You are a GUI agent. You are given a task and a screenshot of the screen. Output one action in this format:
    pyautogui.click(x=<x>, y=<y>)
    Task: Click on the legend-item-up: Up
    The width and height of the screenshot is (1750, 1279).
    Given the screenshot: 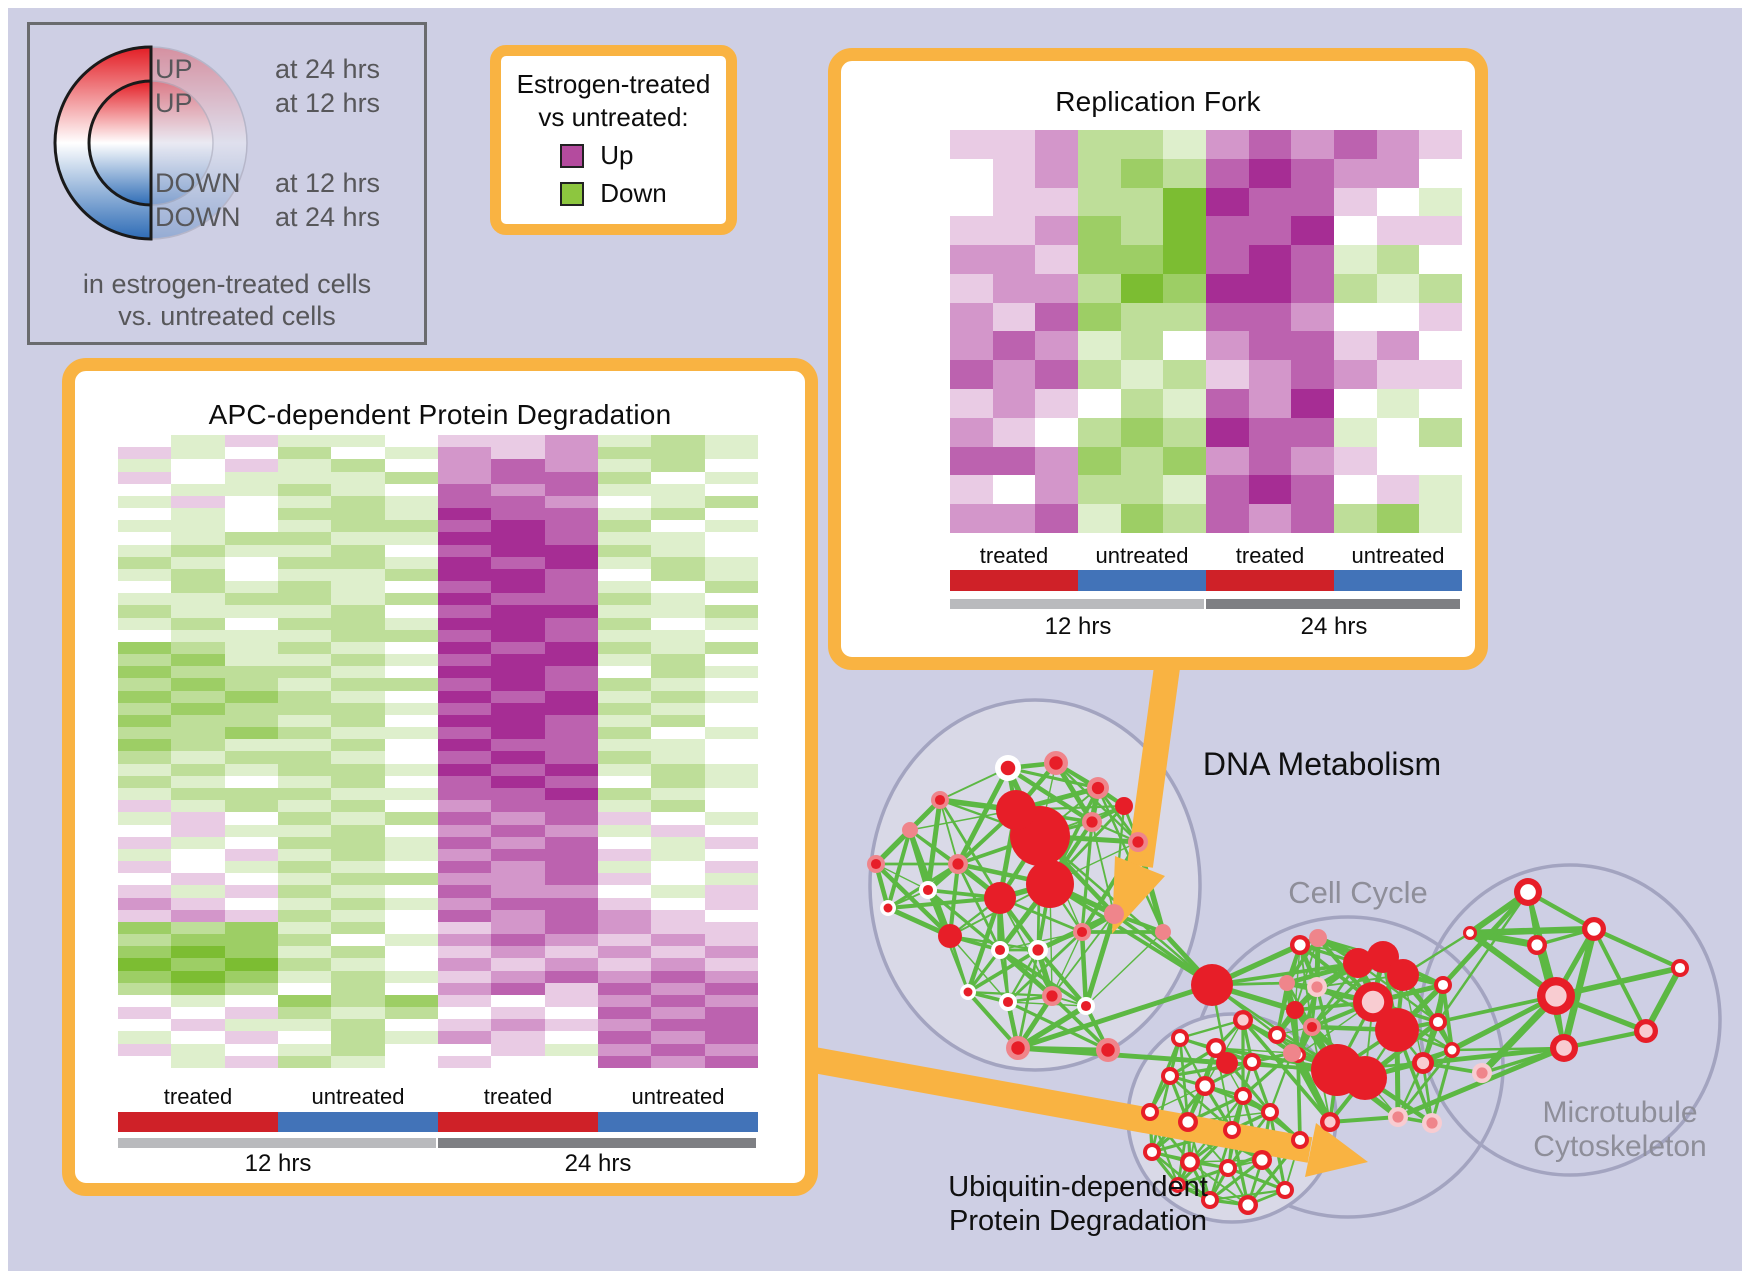 What is the action you would take?
    pyautogui.click(x=613, y=155)
    